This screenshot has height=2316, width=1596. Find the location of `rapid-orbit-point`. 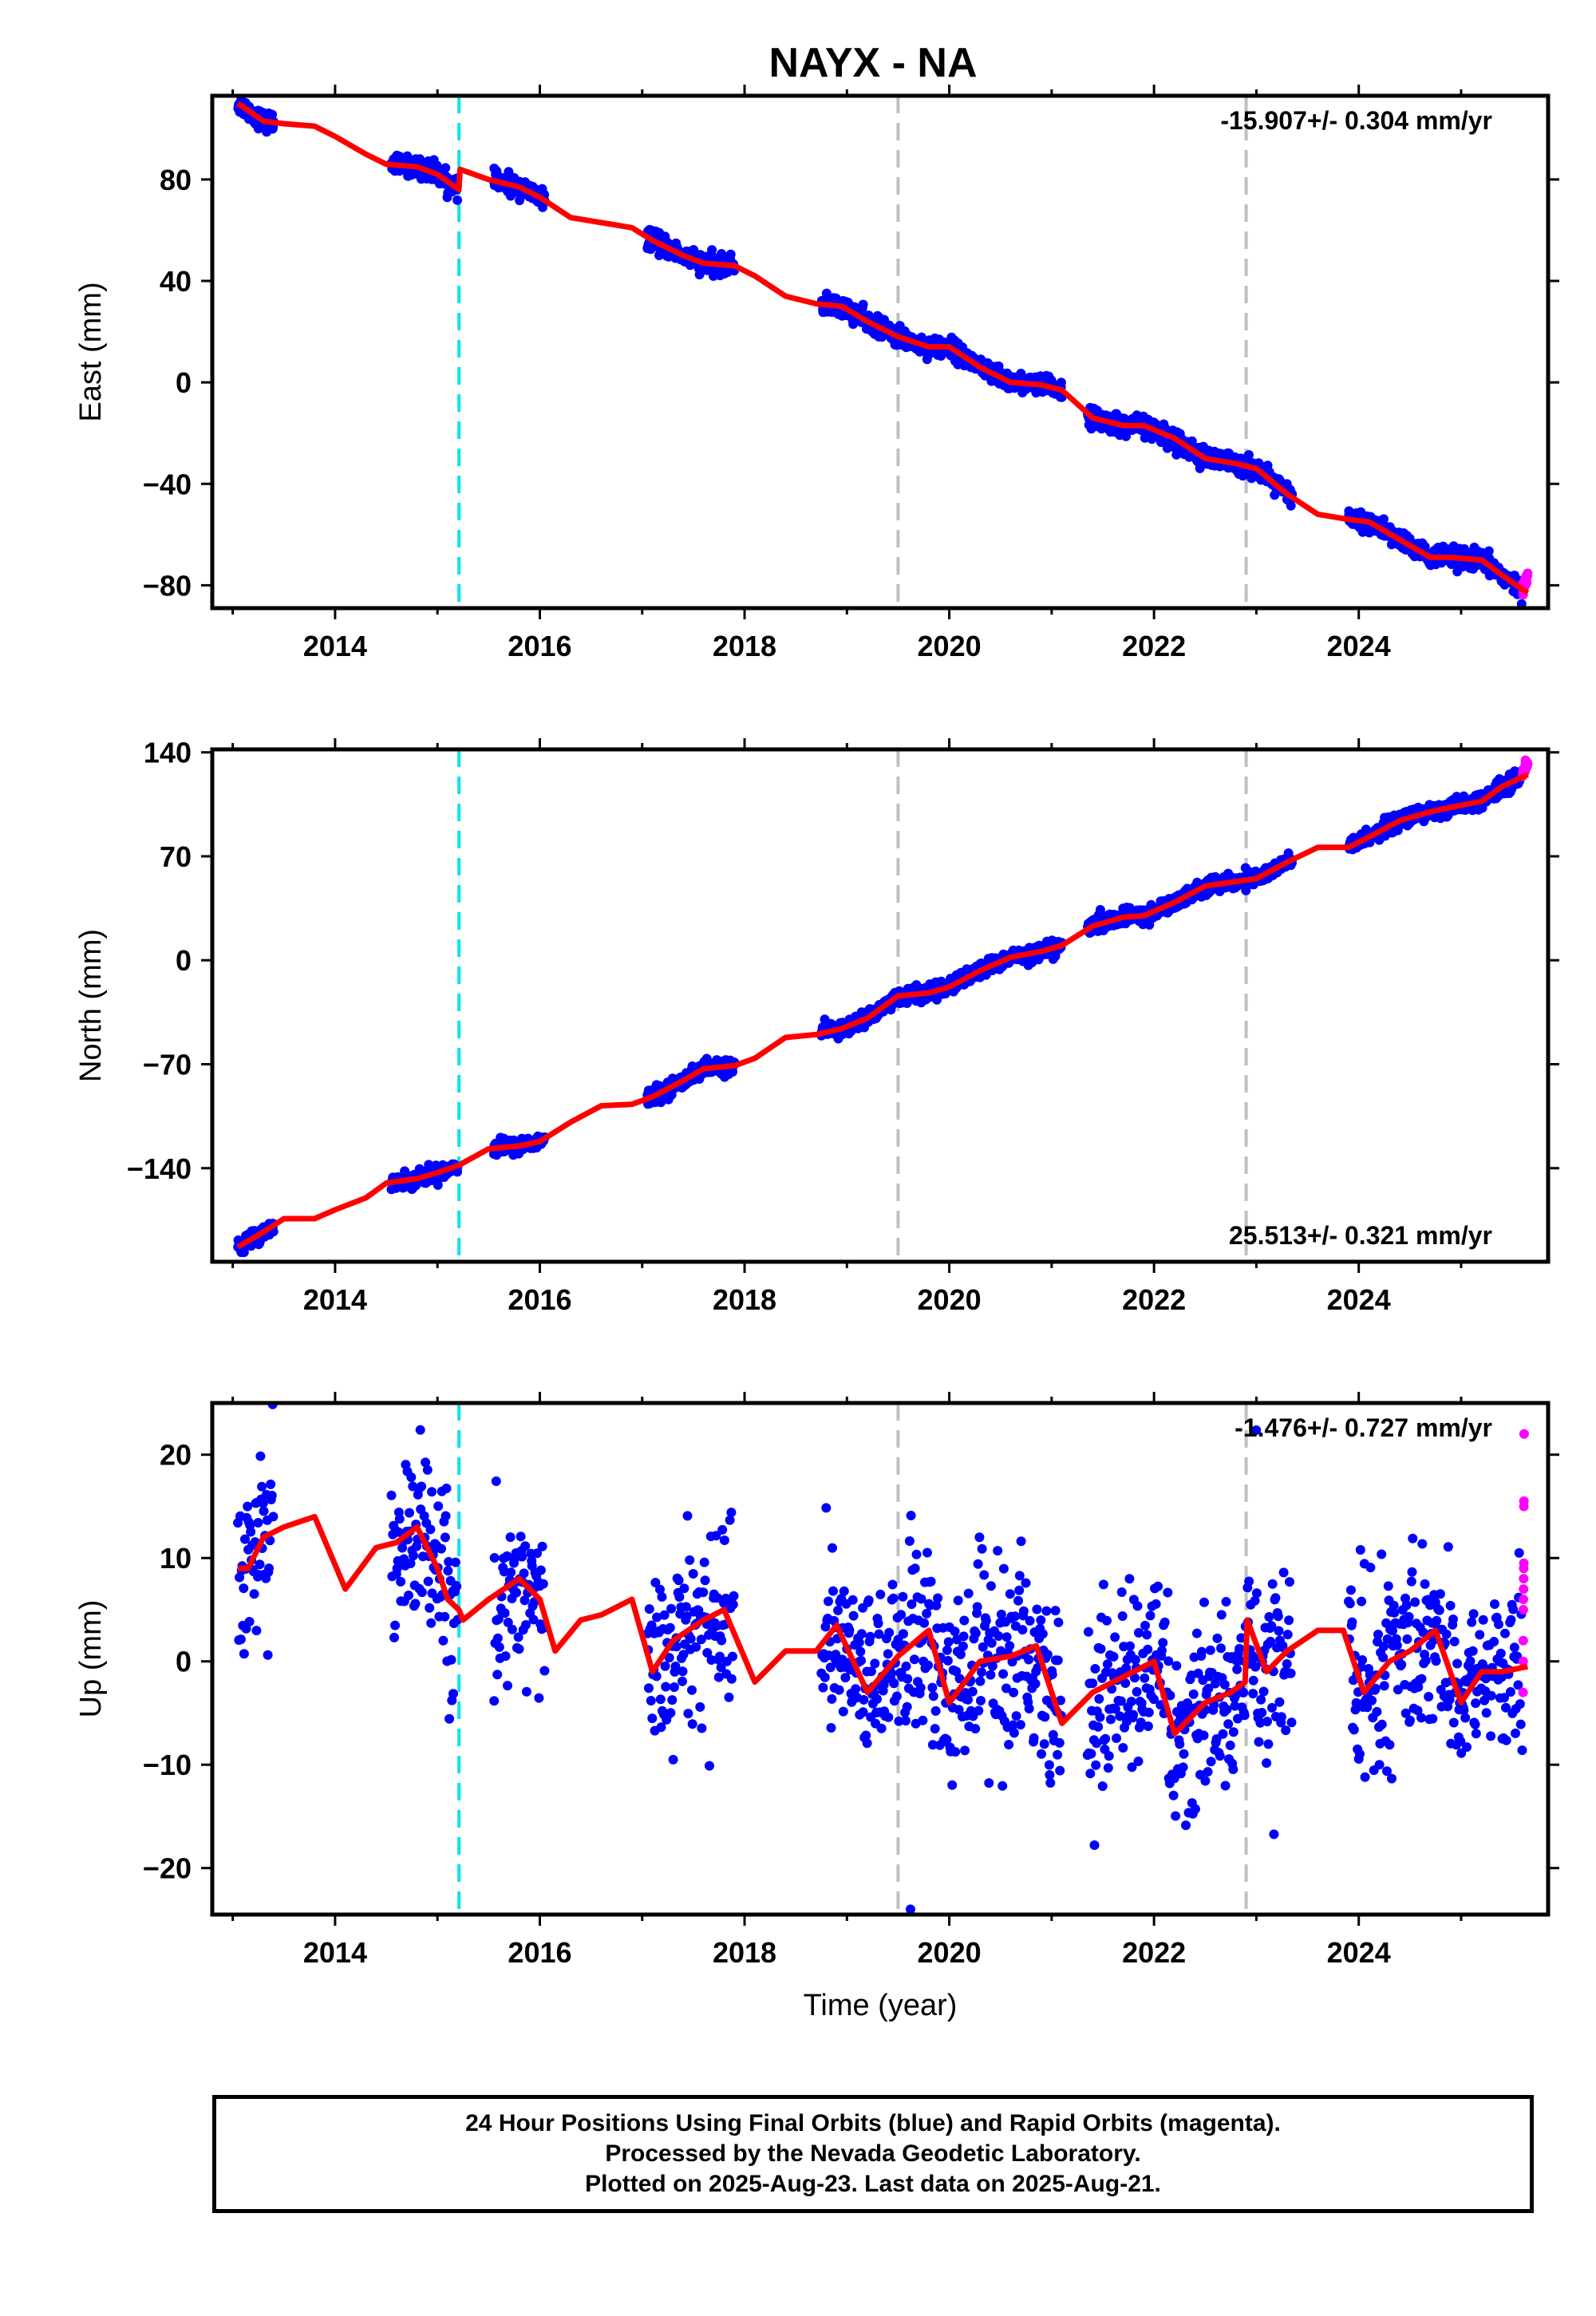

rapid-orbit-point is located at coordinates (1528, 764).